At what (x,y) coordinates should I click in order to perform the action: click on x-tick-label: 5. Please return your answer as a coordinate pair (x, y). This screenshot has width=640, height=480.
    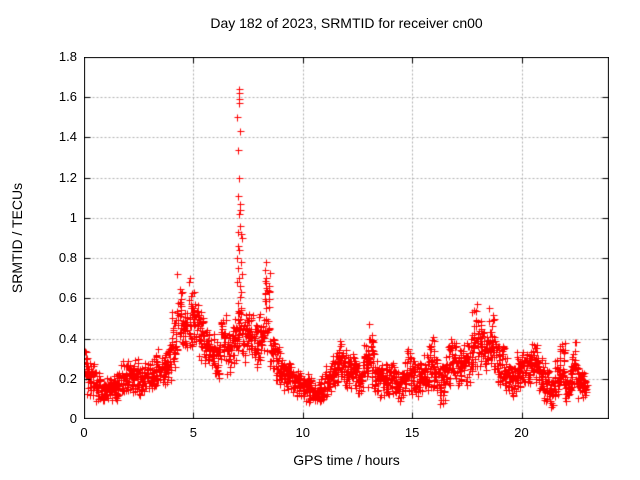
    Looking at the image, I should click on (193, 432).